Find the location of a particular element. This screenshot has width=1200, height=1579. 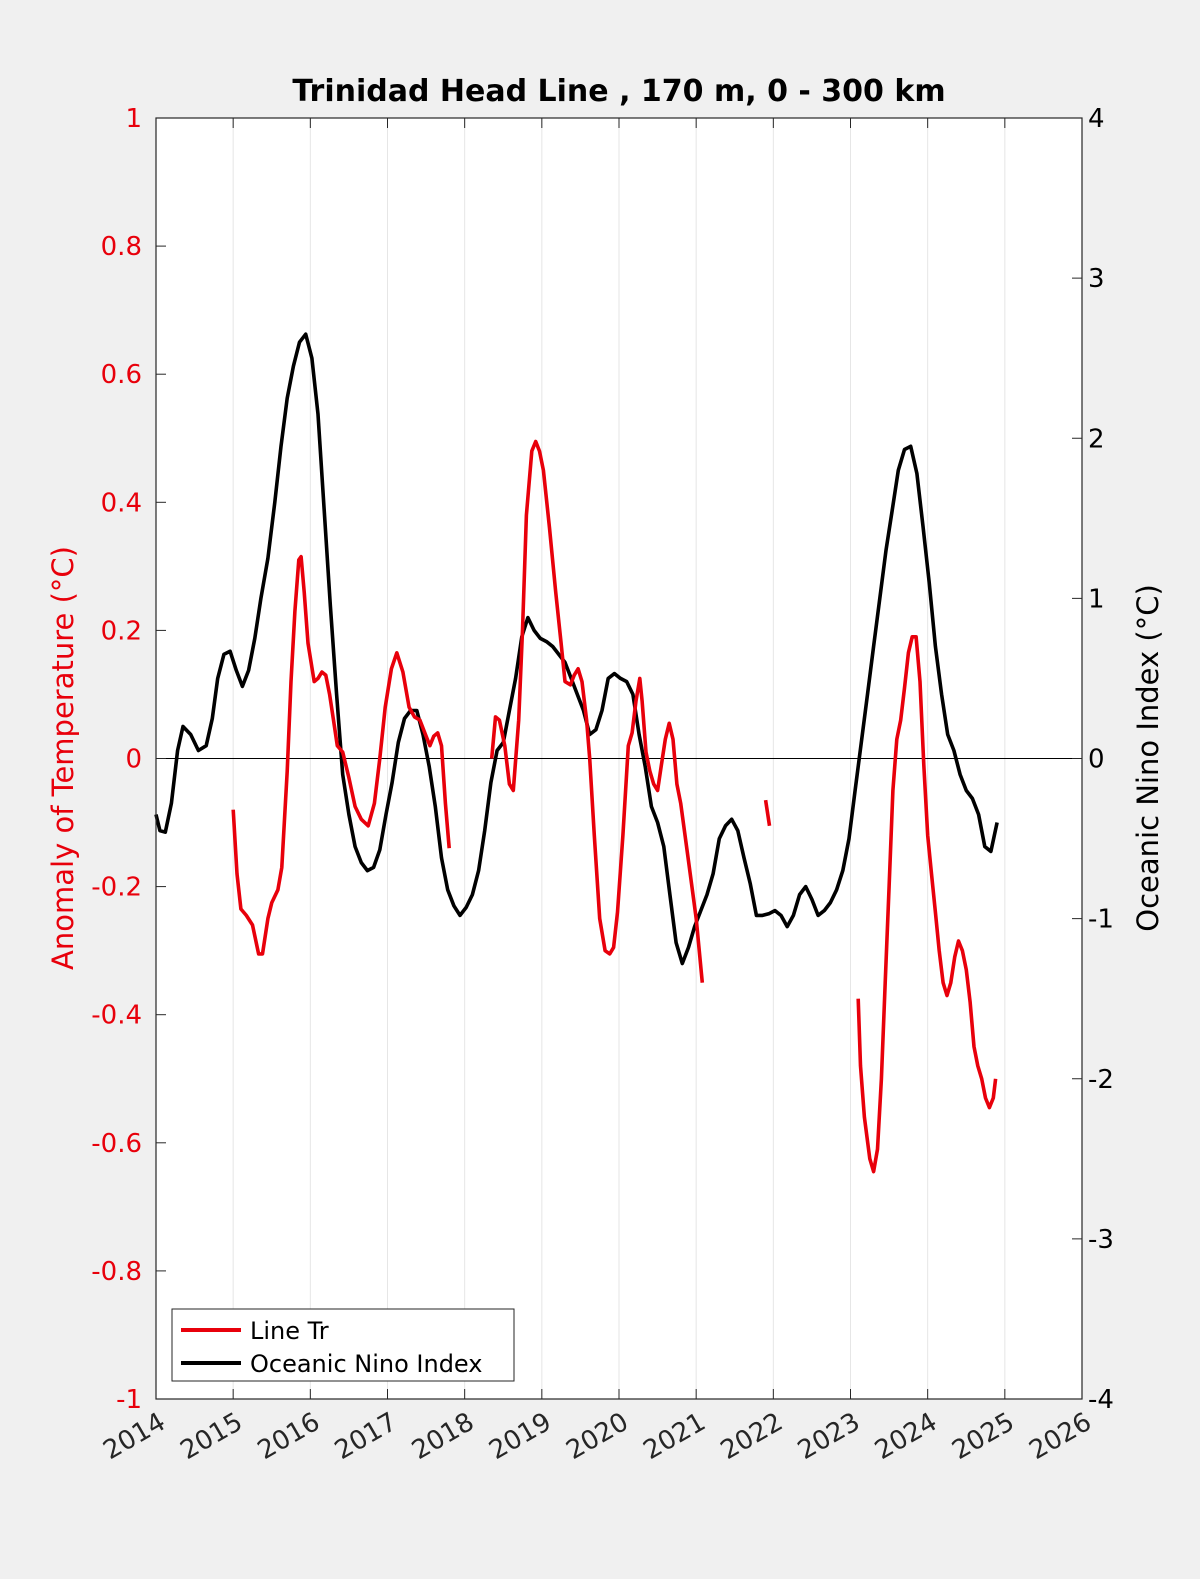

right-y-axis-ticks: 4 3 2 1 0 -1 -2 -3 -4 is located at coordinates (1093, 759).